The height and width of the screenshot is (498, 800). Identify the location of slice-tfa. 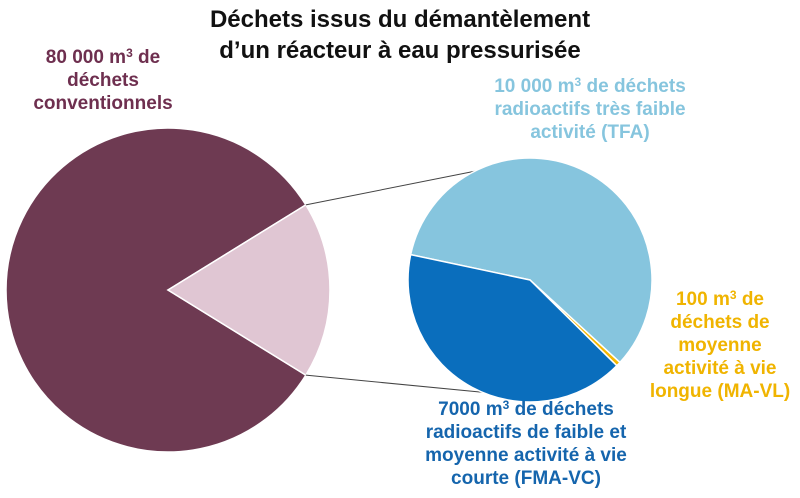
(531, 260).